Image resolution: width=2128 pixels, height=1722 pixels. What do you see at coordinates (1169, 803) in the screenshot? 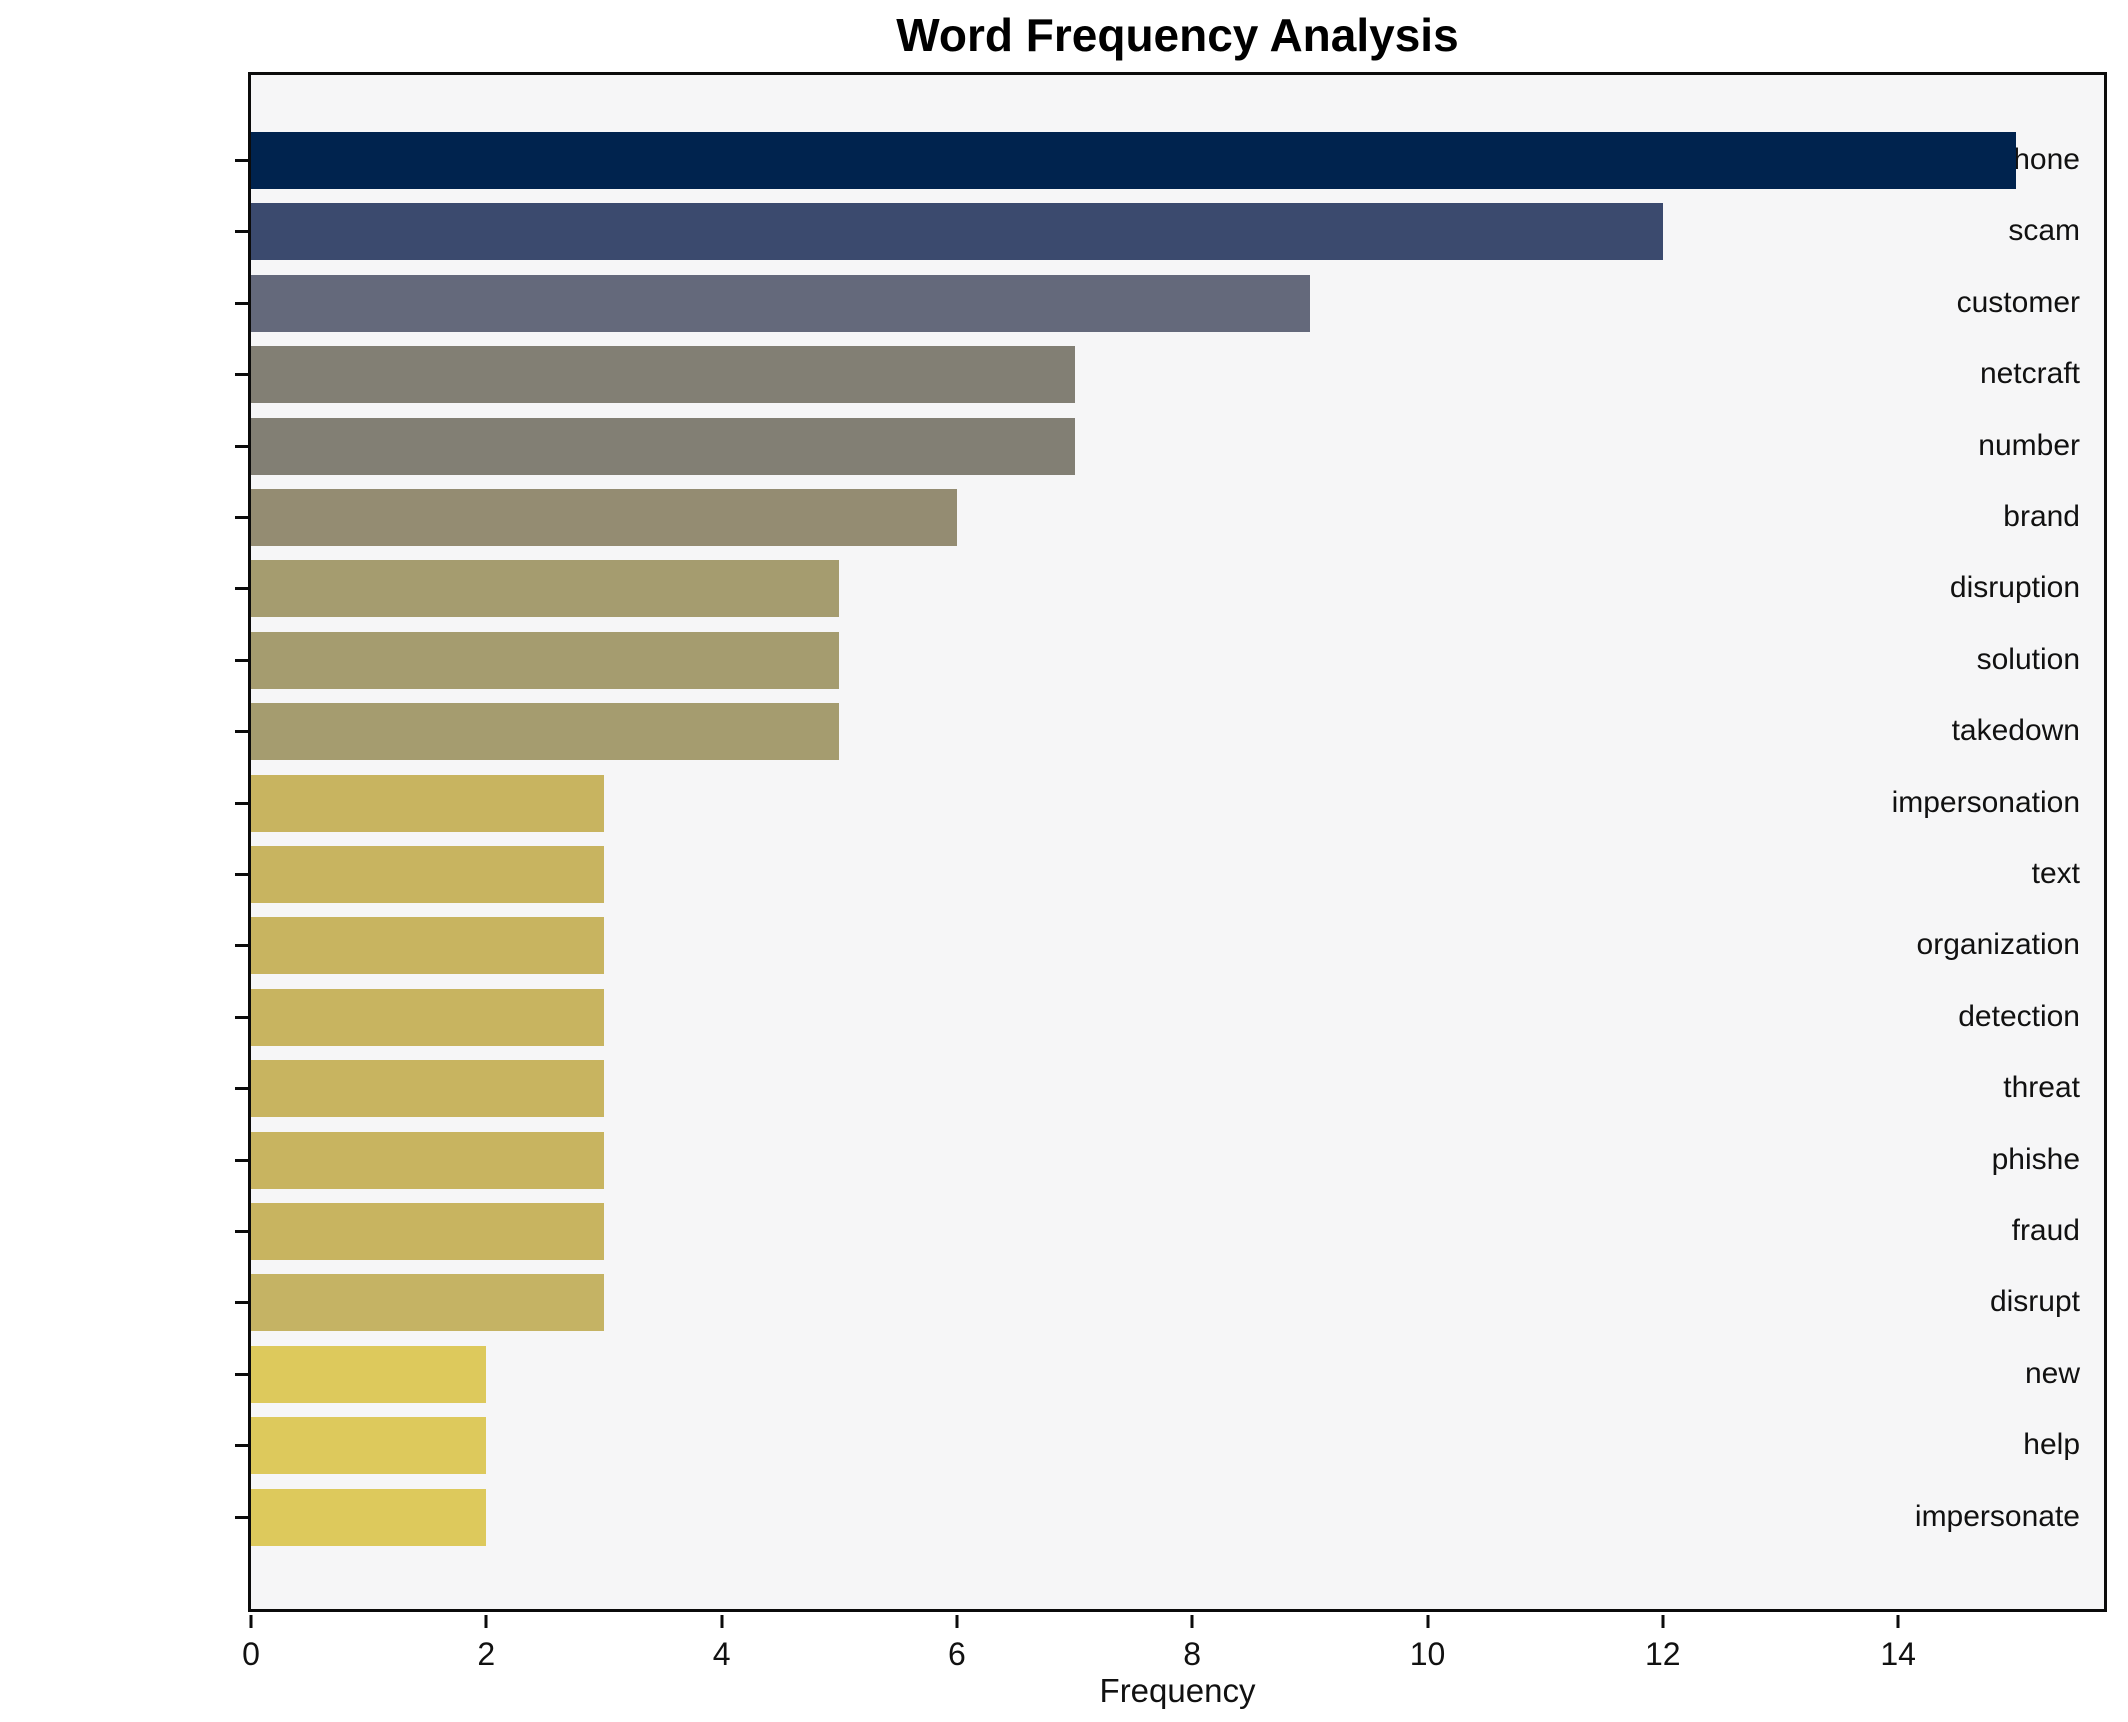
I see `bar-row: impersonation` at bounding box center [1169, 803].